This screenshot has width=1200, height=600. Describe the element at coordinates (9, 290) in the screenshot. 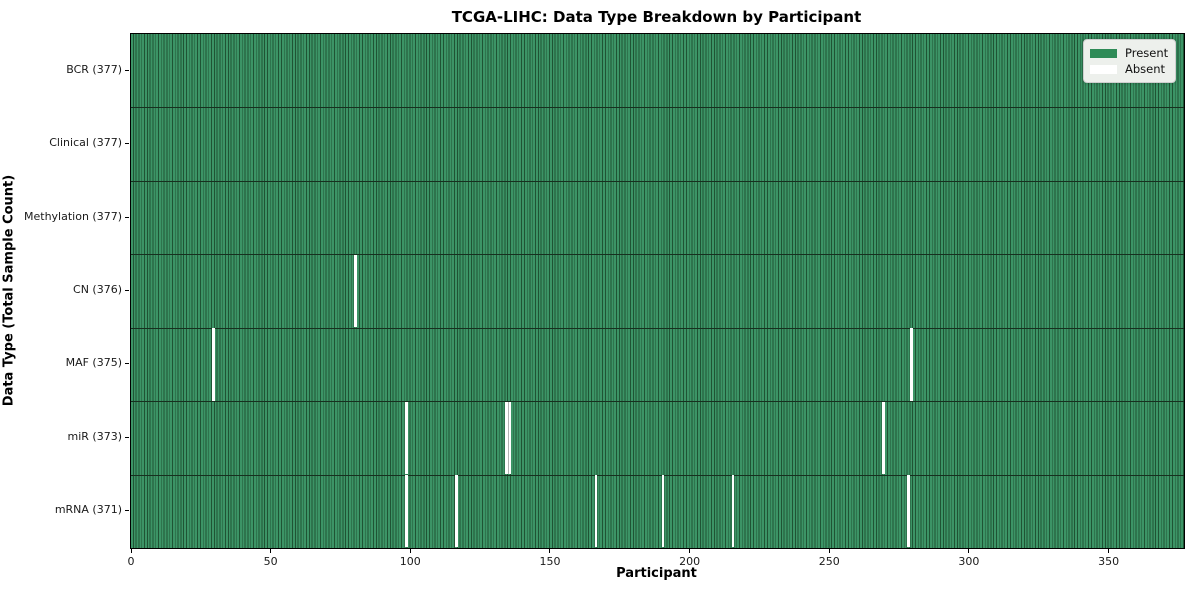

I see `y-axis-title: Data Type (Total Sample Count)` at that location.